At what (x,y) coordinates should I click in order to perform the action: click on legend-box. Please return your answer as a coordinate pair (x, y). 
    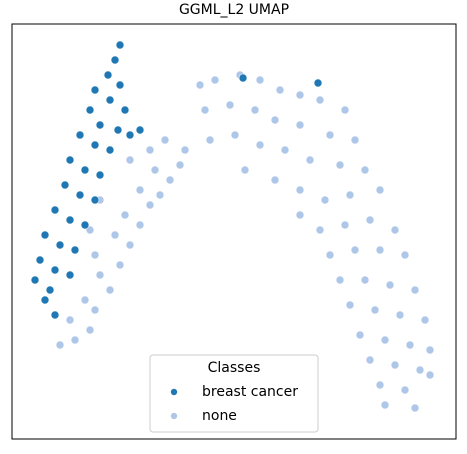
    Looking at the image, I should click on (234, 393).